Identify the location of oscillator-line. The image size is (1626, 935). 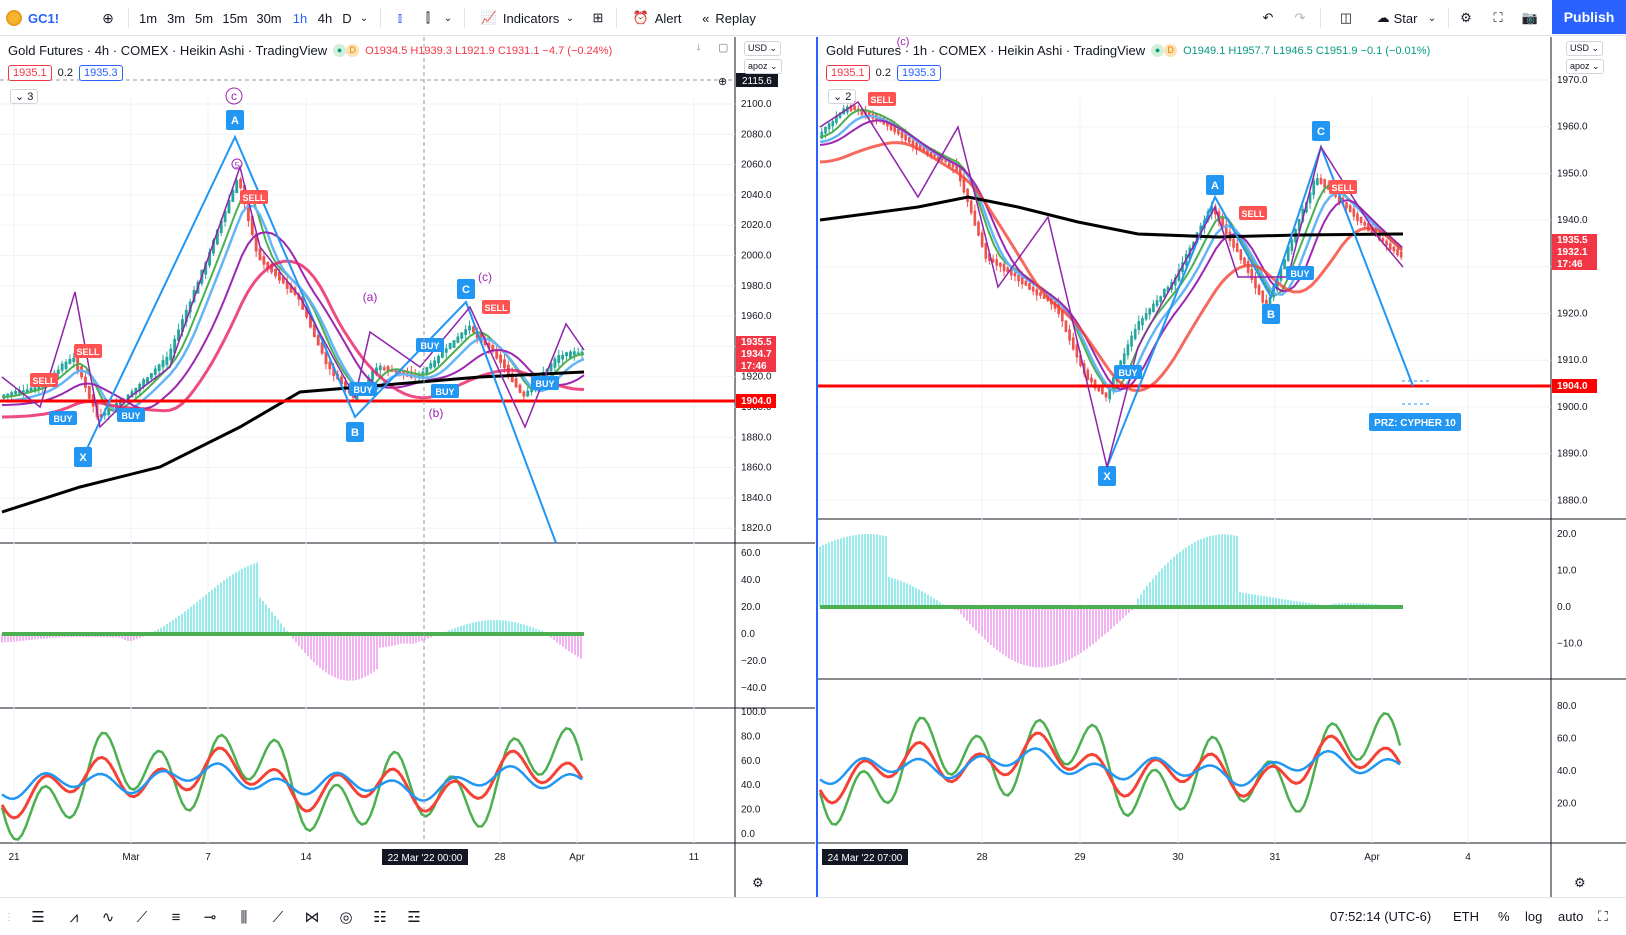
(1110, 768).